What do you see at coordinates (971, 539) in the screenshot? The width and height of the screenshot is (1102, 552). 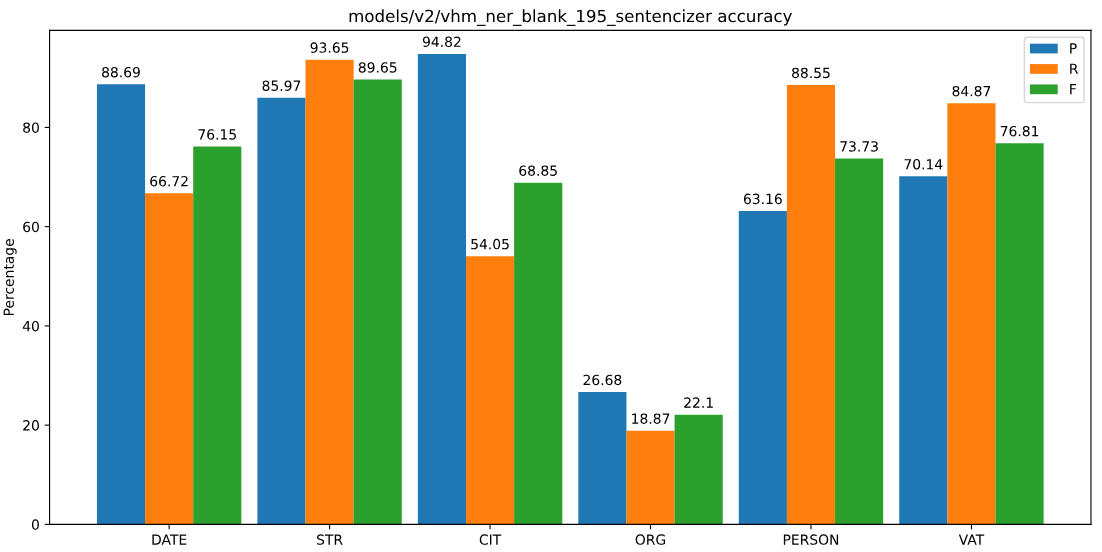 I see `x-tick-label: VAT` at bounding box center [971, 539].